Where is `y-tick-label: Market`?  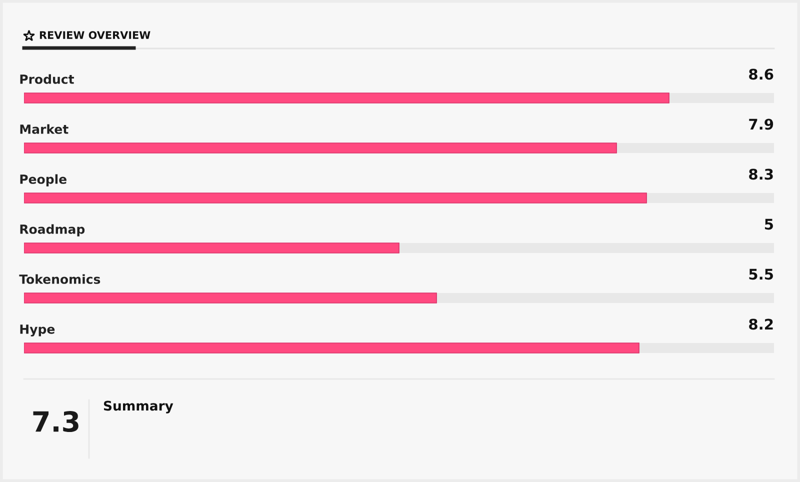 y-tick-label: Market is located at coordinates (44, 129).